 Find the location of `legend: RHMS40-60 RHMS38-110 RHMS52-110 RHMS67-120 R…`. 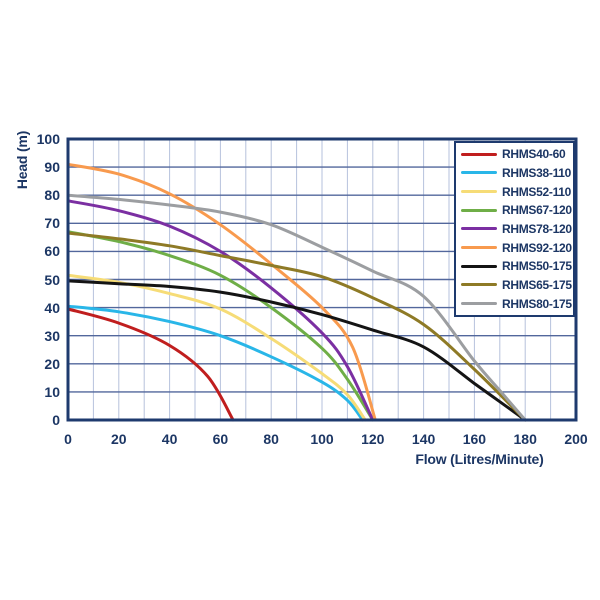

legend: RHMS40-60 RHMS38-110 RHMS52-110 RHMS67-120 R… is located at coordinates (514, 229).